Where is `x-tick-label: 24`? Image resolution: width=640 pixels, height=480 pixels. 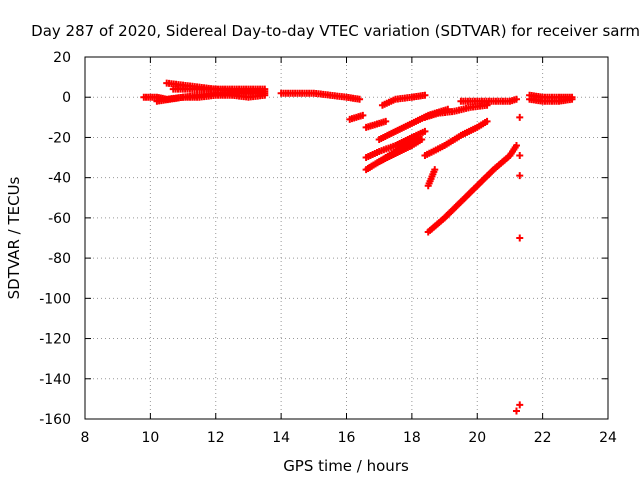 x-tick-label: 24 is located at coordinates (608, 438).